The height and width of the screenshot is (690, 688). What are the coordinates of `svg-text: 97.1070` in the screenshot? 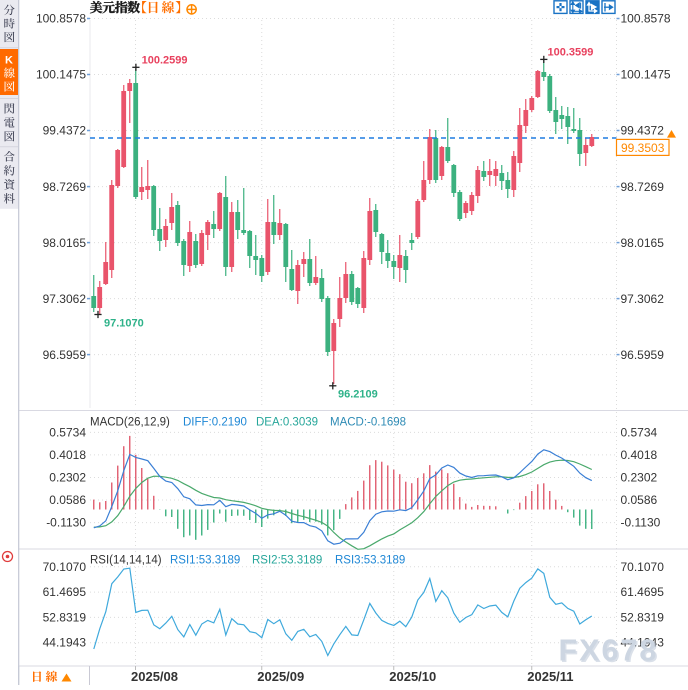 It's located at (124, 324).